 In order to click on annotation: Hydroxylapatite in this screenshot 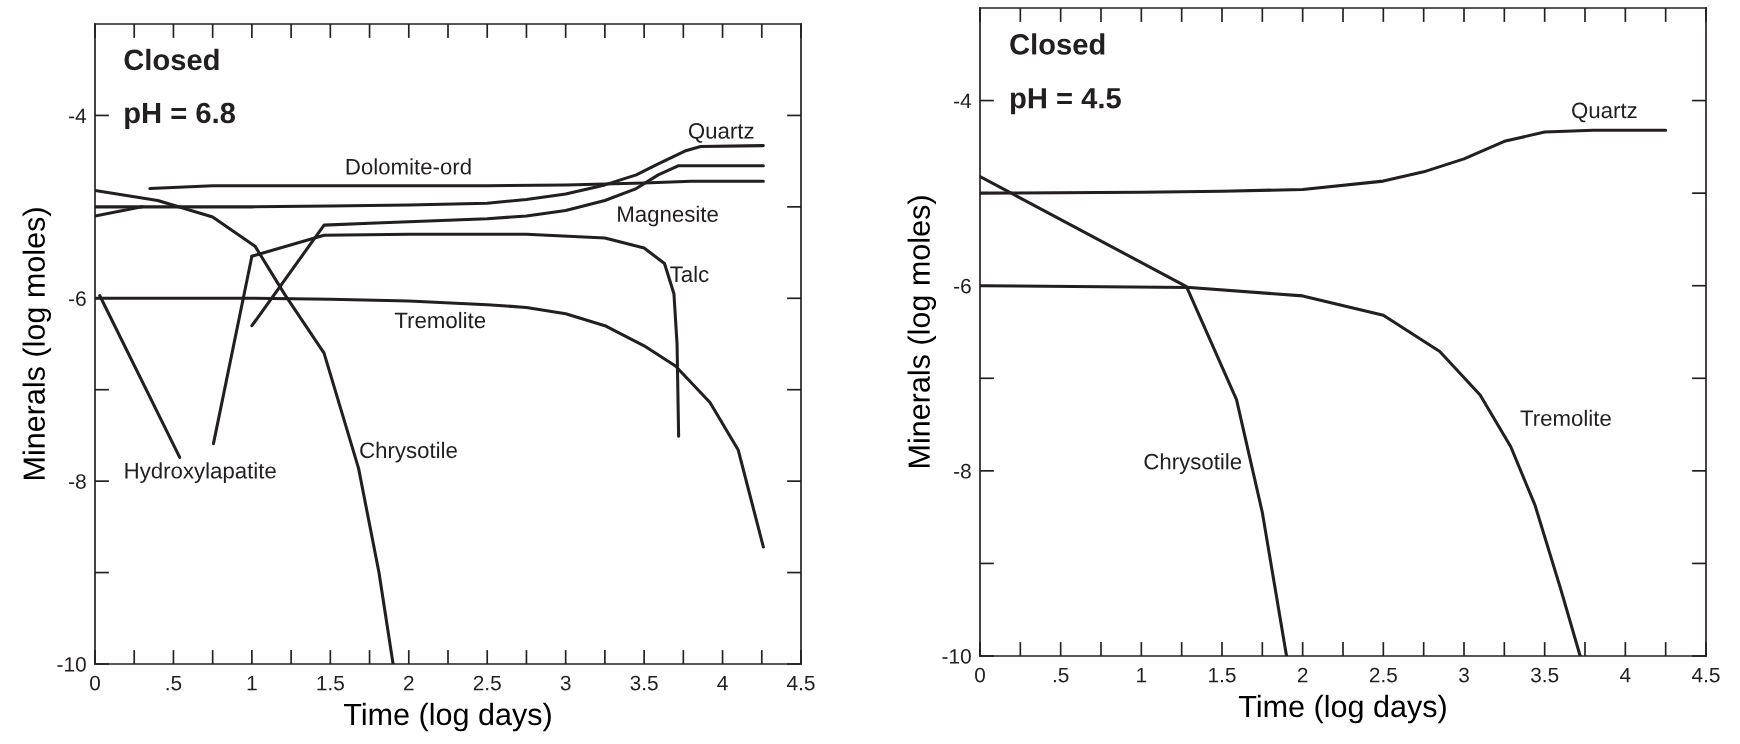, I will do `click(200, 472)`.